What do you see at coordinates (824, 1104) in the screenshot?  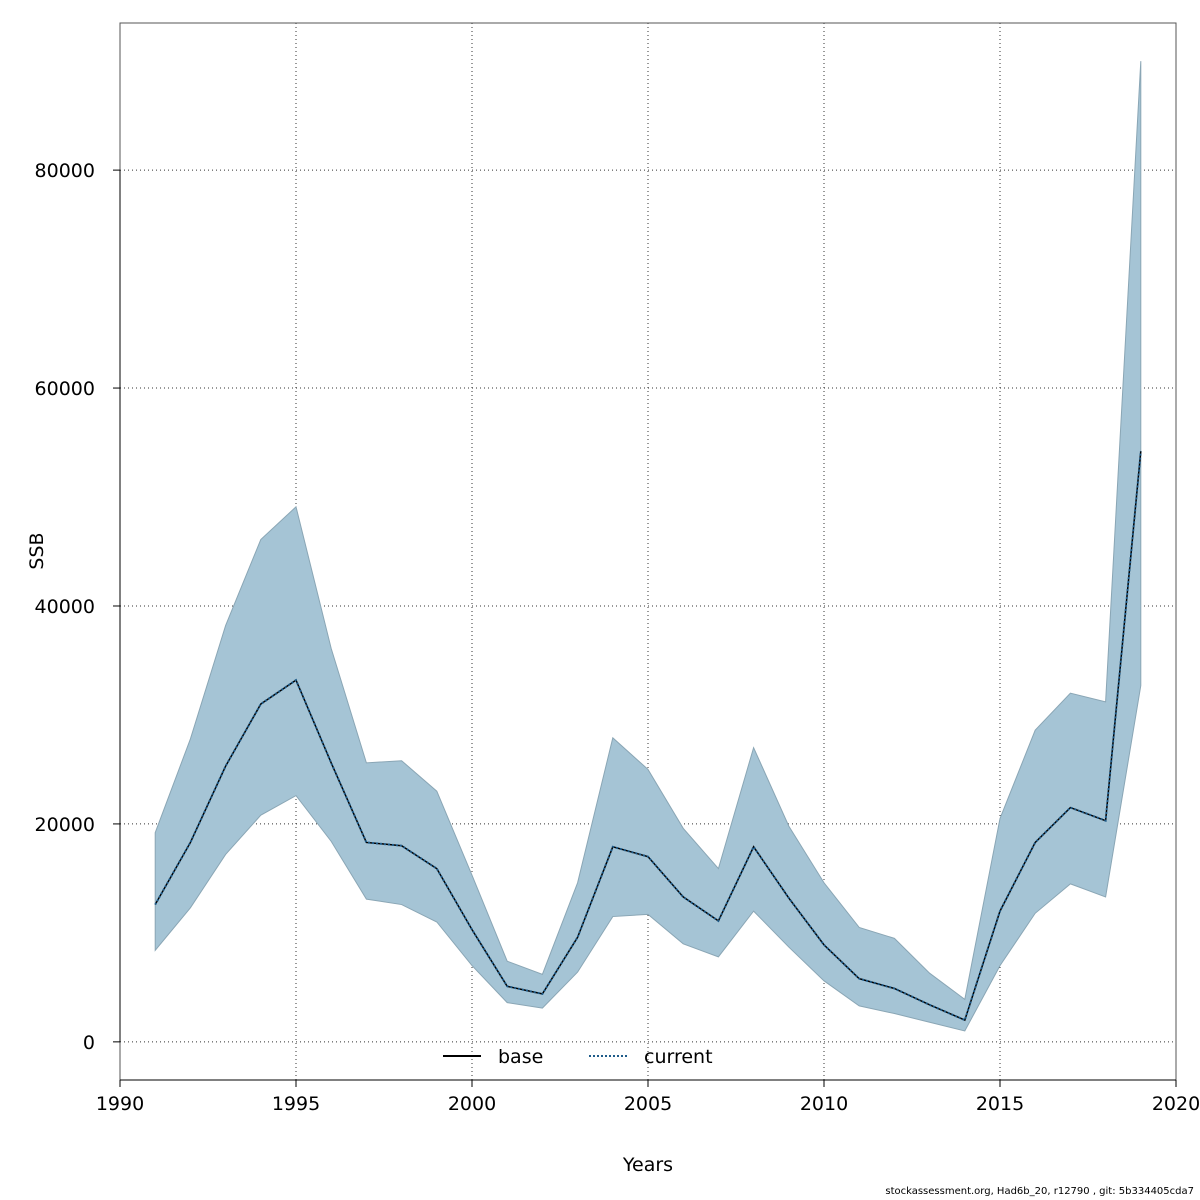 I see `x-tick-label: 2010` at bounding box center [824, 1104].